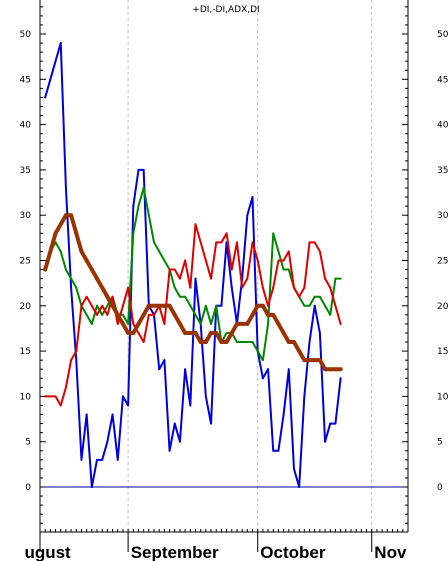 Image resolution: width=448 pixels, height=561 pixels. What do you see at coordinates (293, 552) in the screenshot?
I see `month-label: October` at bounding box center [293, 552].